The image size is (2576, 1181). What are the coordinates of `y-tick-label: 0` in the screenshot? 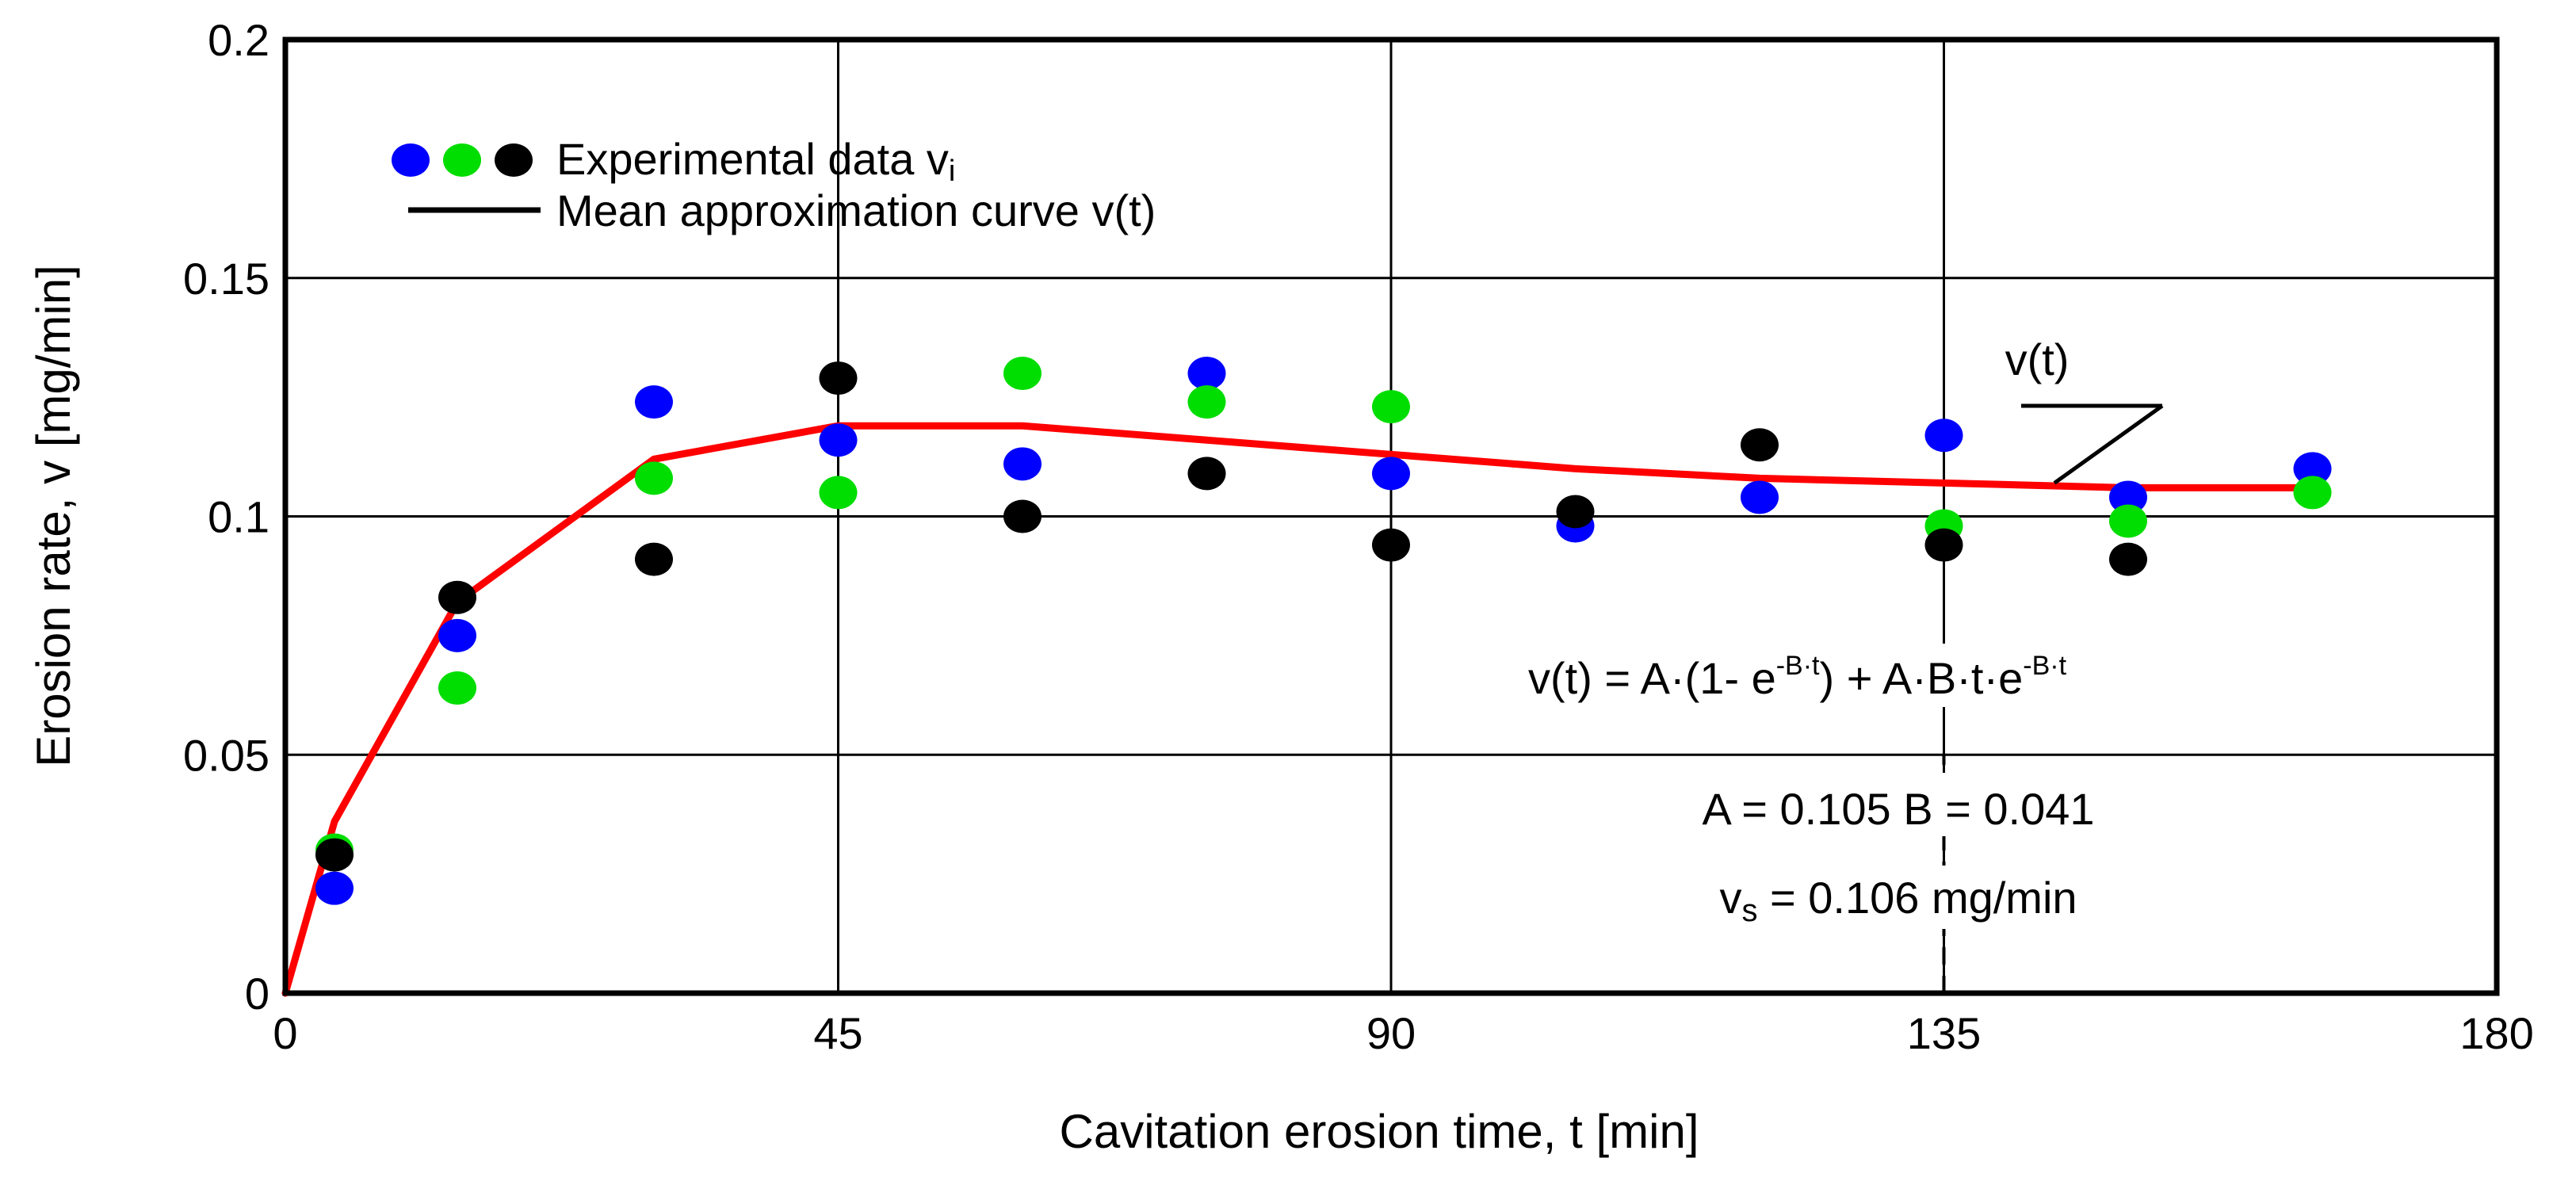 It's located at (257, 994).